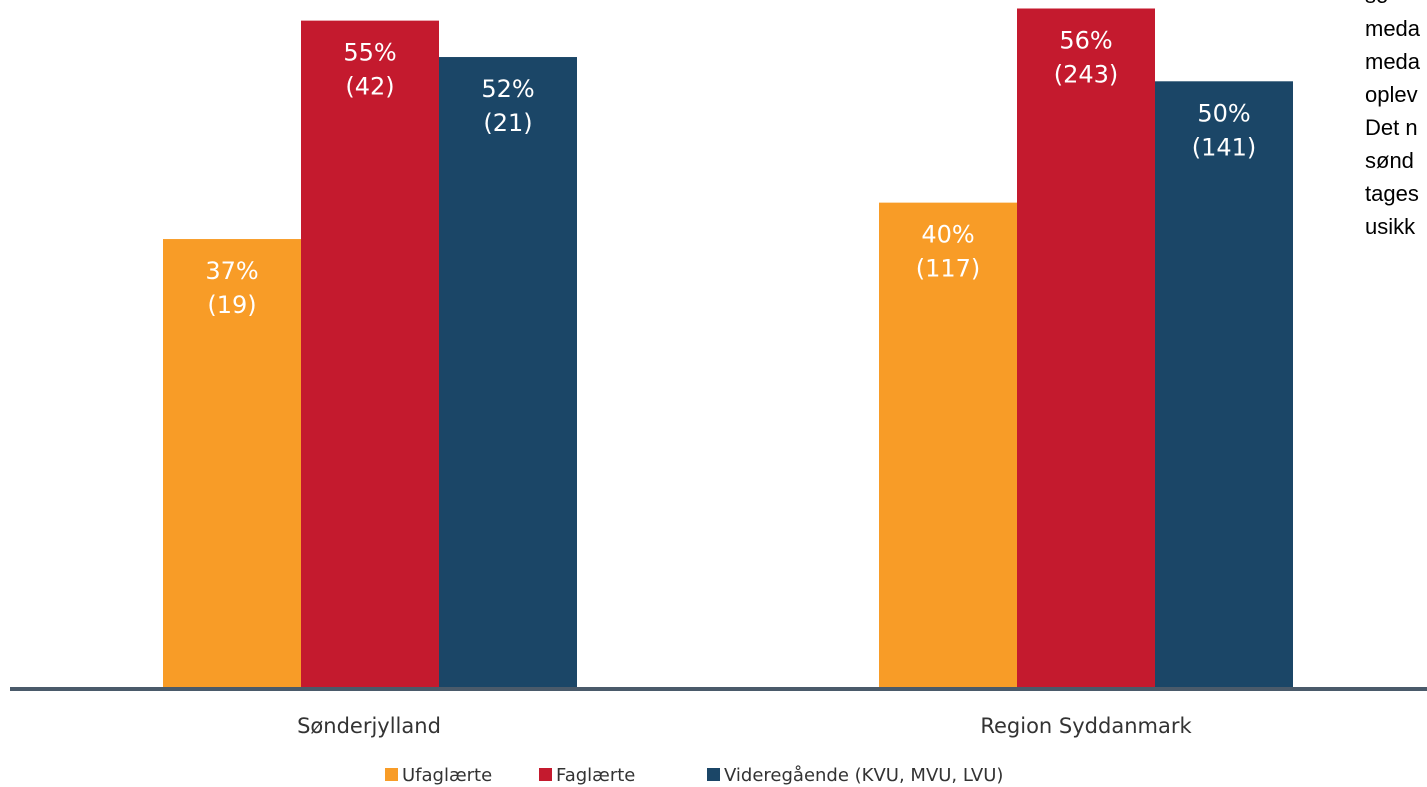 This screenshot has height=787, width=1427. What do you see at coordinates (447, 775) in the screenshot?
I see `legend-label: Ufaglærte` at bounding box center [447, 775].